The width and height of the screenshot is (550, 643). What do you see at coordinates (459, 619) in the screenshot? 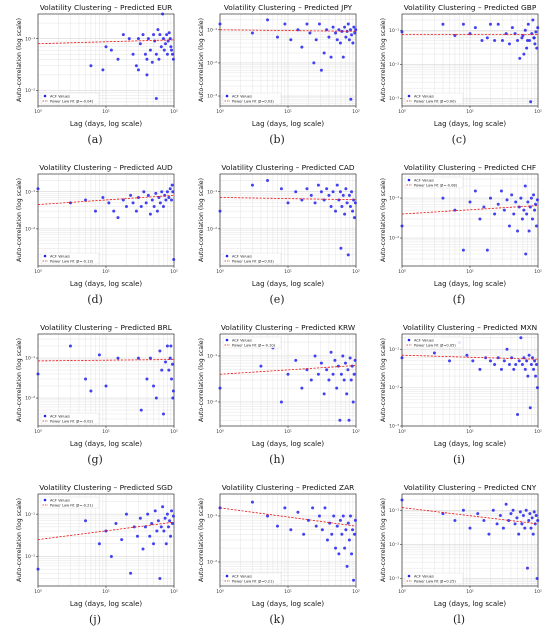
I see `panel-caption: (l)` at bounding box center [459, 619].